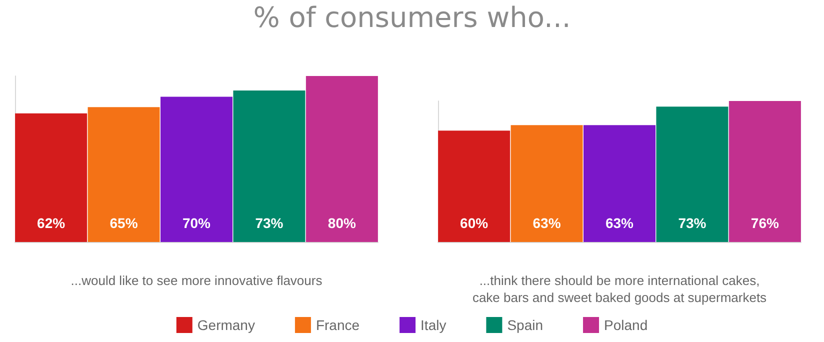  What do you see at coordinates (433, 325) in the screenshot?
I see `legend-label: Italy` at bounding box center [433, 325].